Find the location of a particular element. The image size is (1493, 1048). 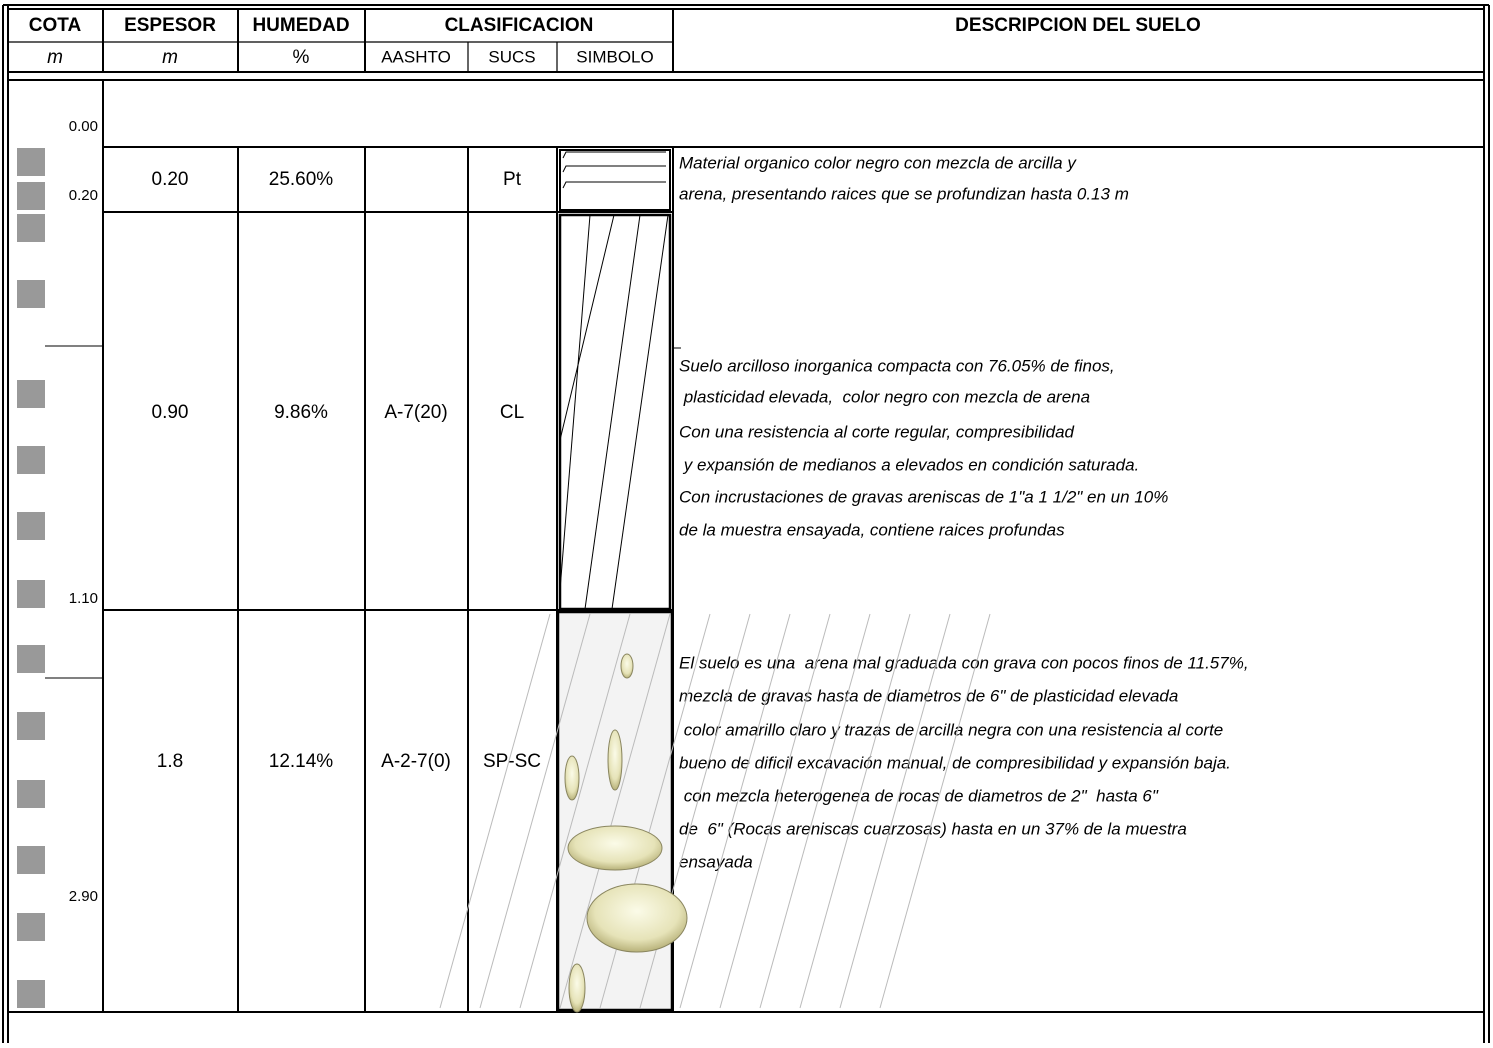

header-cell: CLASIFICACION is located at coordinates (519, 25).